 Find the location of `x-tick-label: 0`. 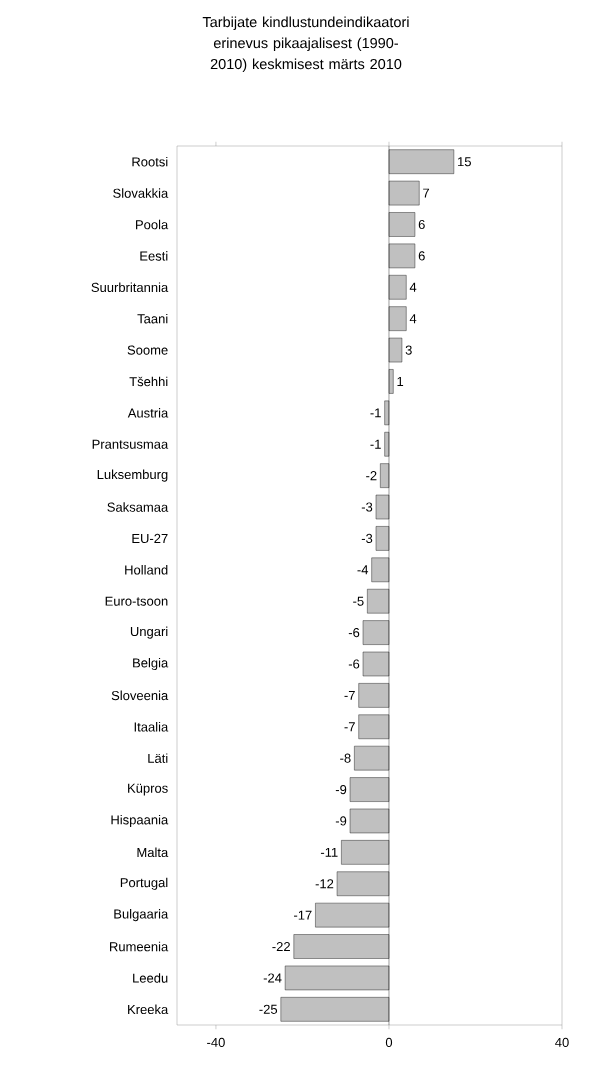

x-tick-label: 0 is located at coordinates (389, 1042).